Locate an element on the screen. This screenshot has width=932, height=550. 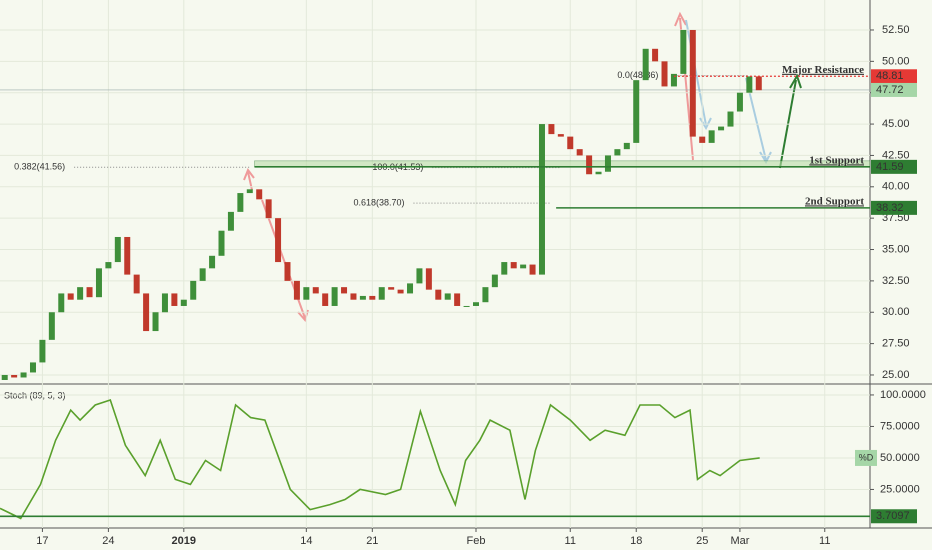
x-tick-label: 21 is located at coordinates (372, 541).